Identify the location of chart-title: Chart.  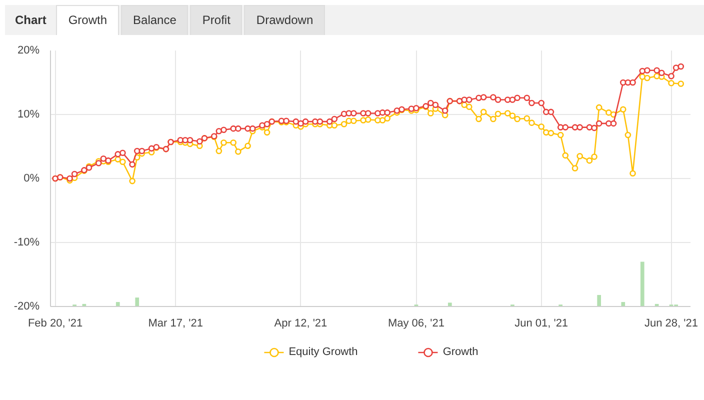
(31, 20).